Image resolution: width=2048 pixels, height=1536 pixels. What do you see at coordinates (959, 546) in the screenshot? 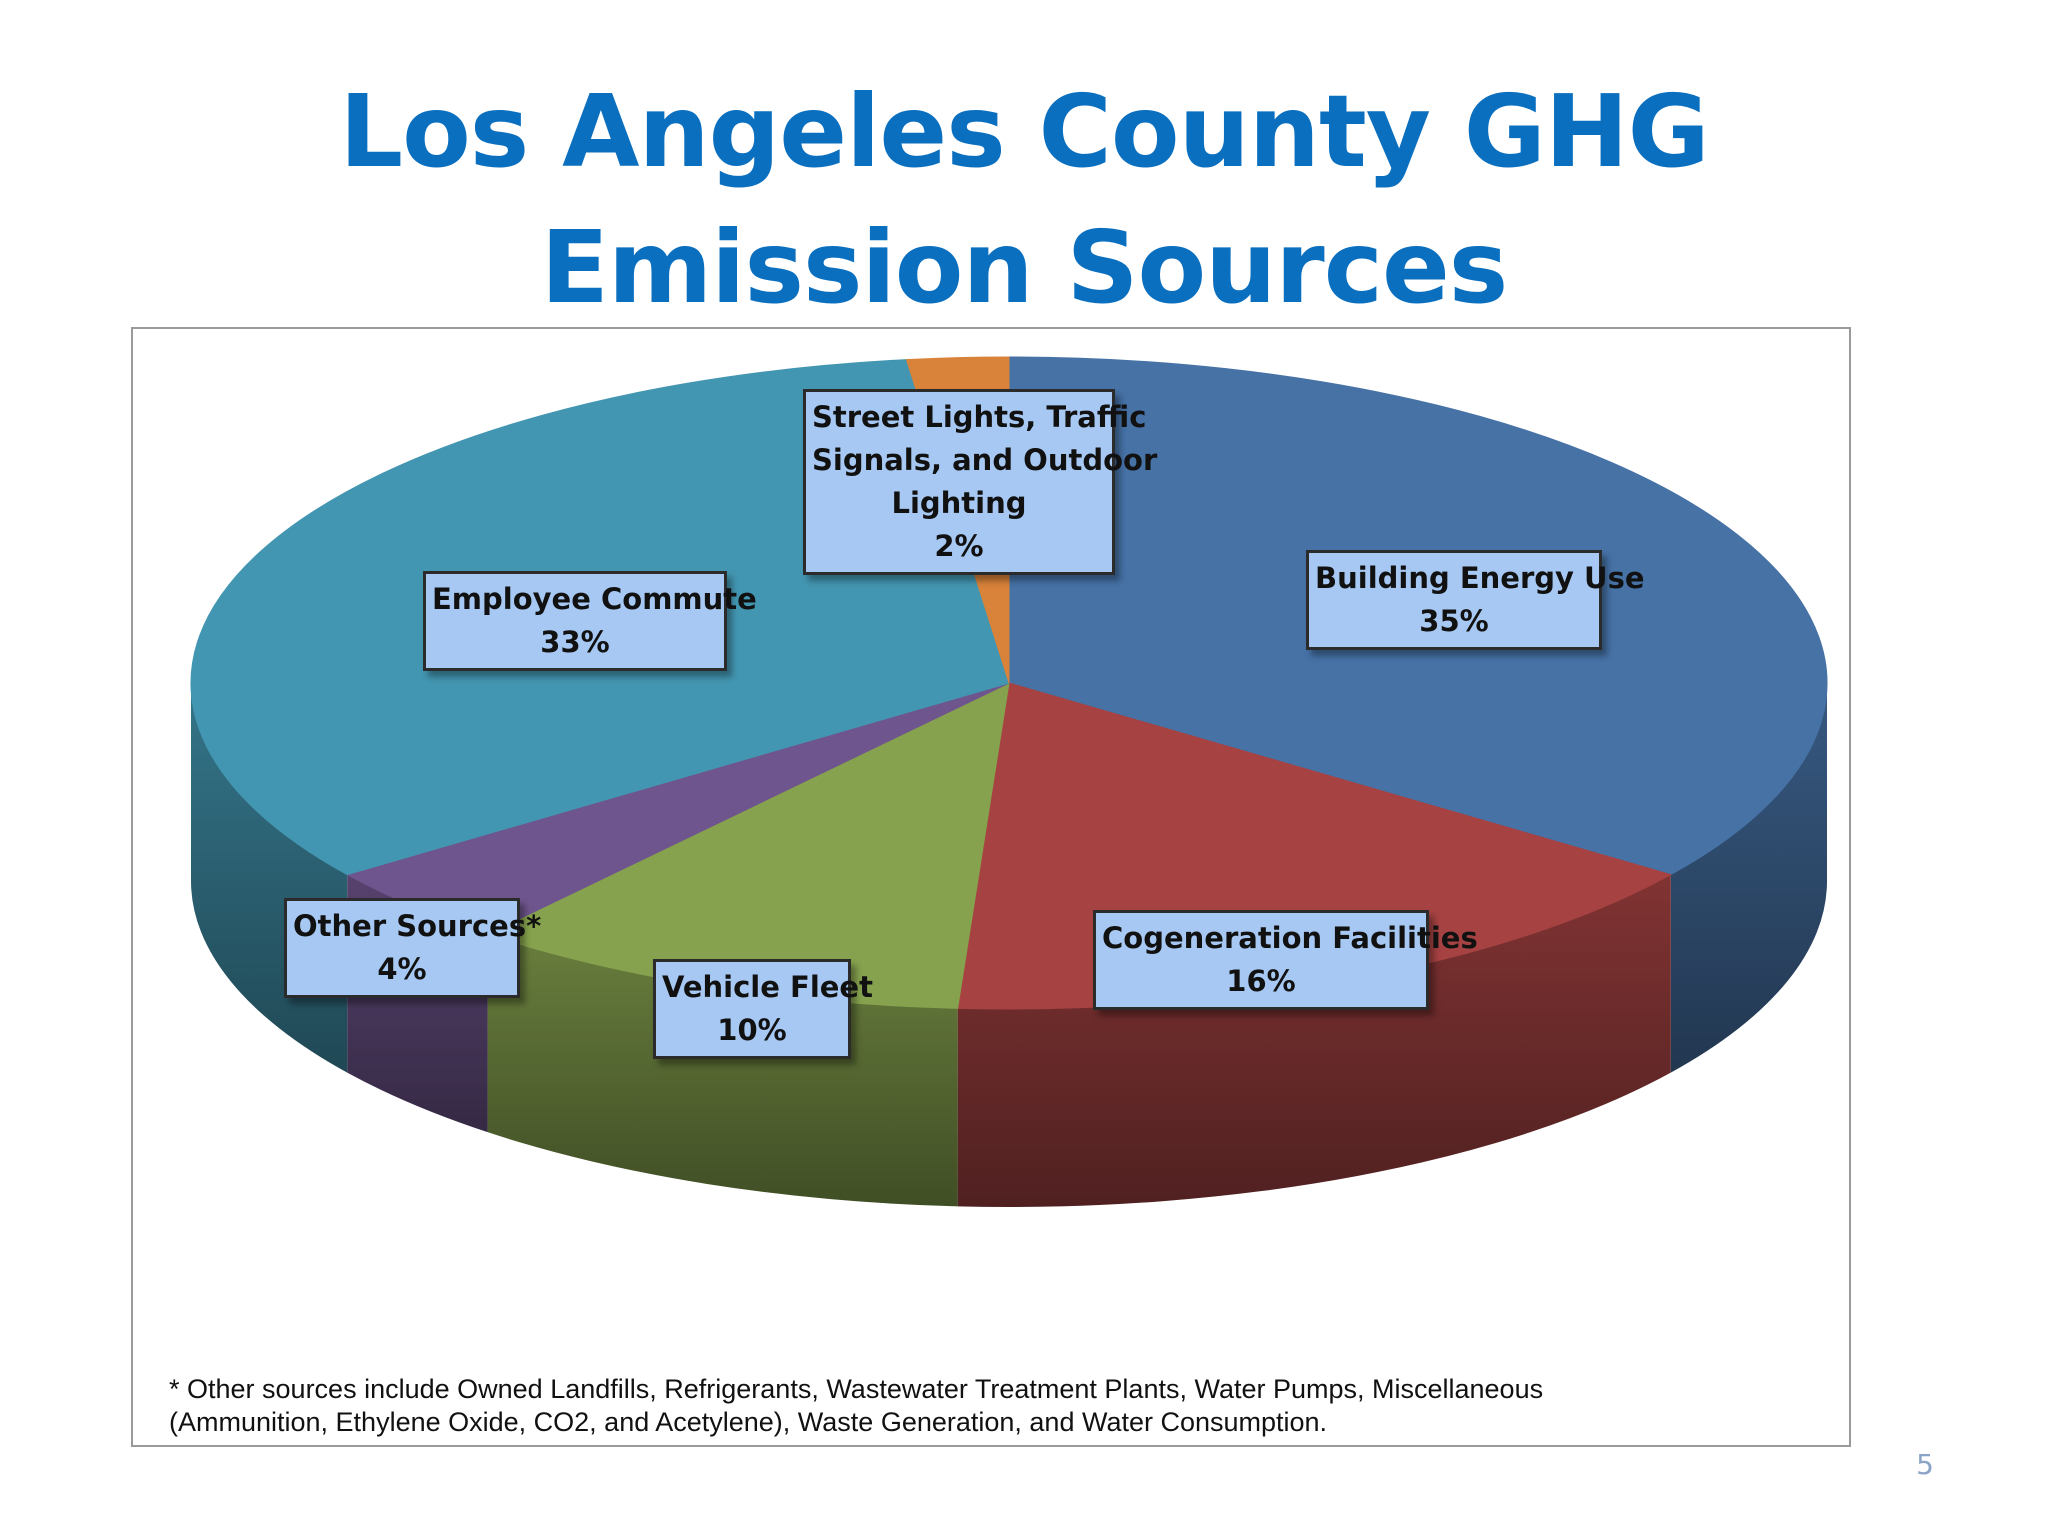
I see `label-street-lights-value: 2%` at bounding box center [959, 546].